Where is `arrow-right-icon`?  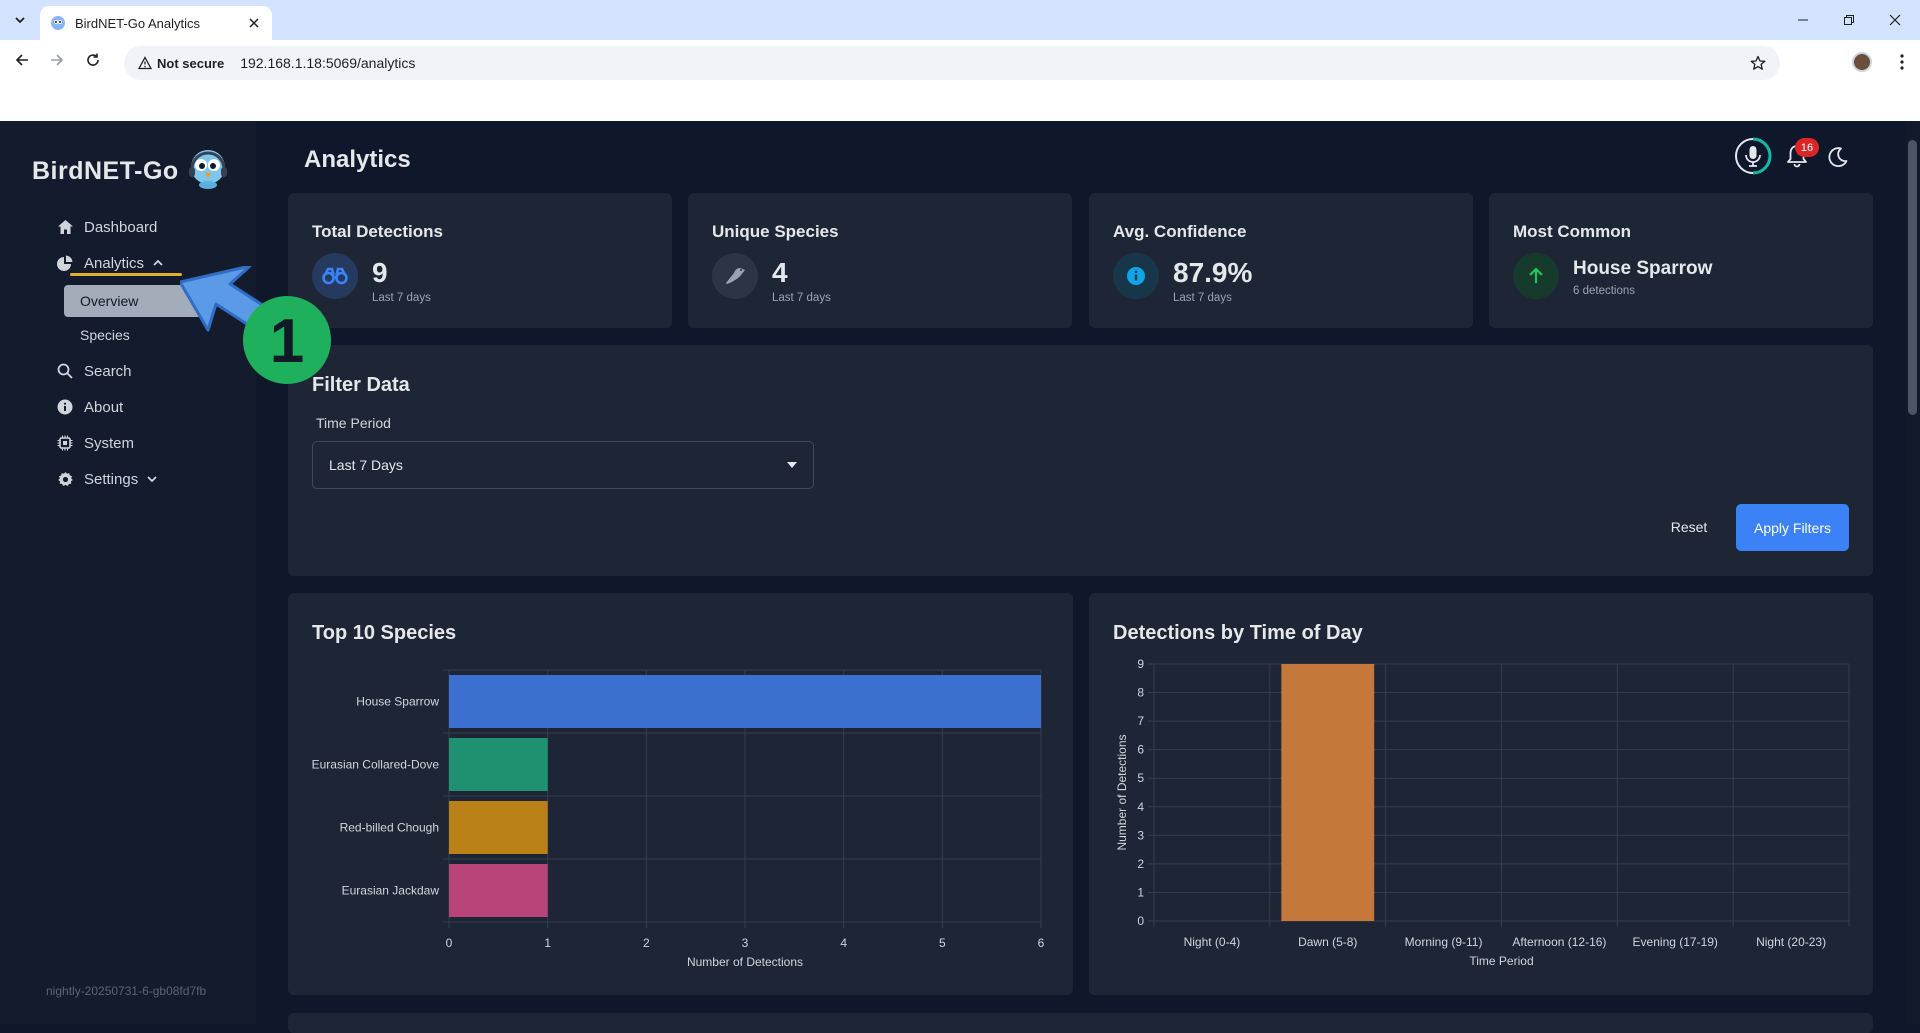
arrow-right-icon is located at coordinates (57, 60).